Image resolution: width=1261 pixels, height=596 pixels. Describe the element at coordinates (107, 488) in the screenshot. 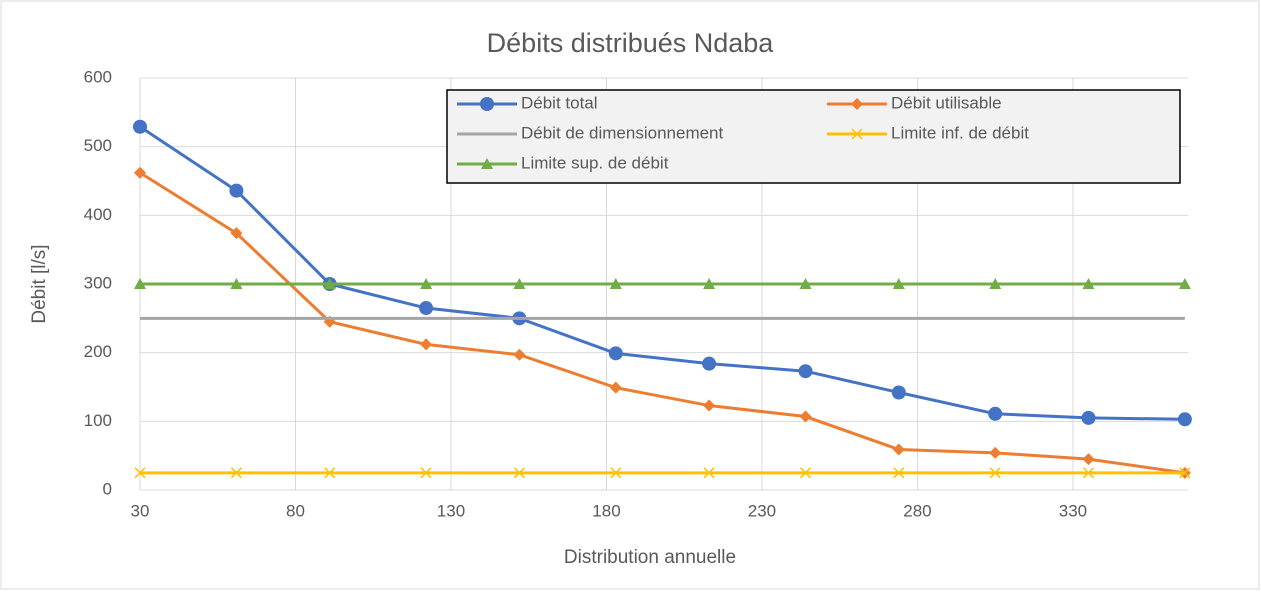

I see `y-tick-label: 0` at that location.